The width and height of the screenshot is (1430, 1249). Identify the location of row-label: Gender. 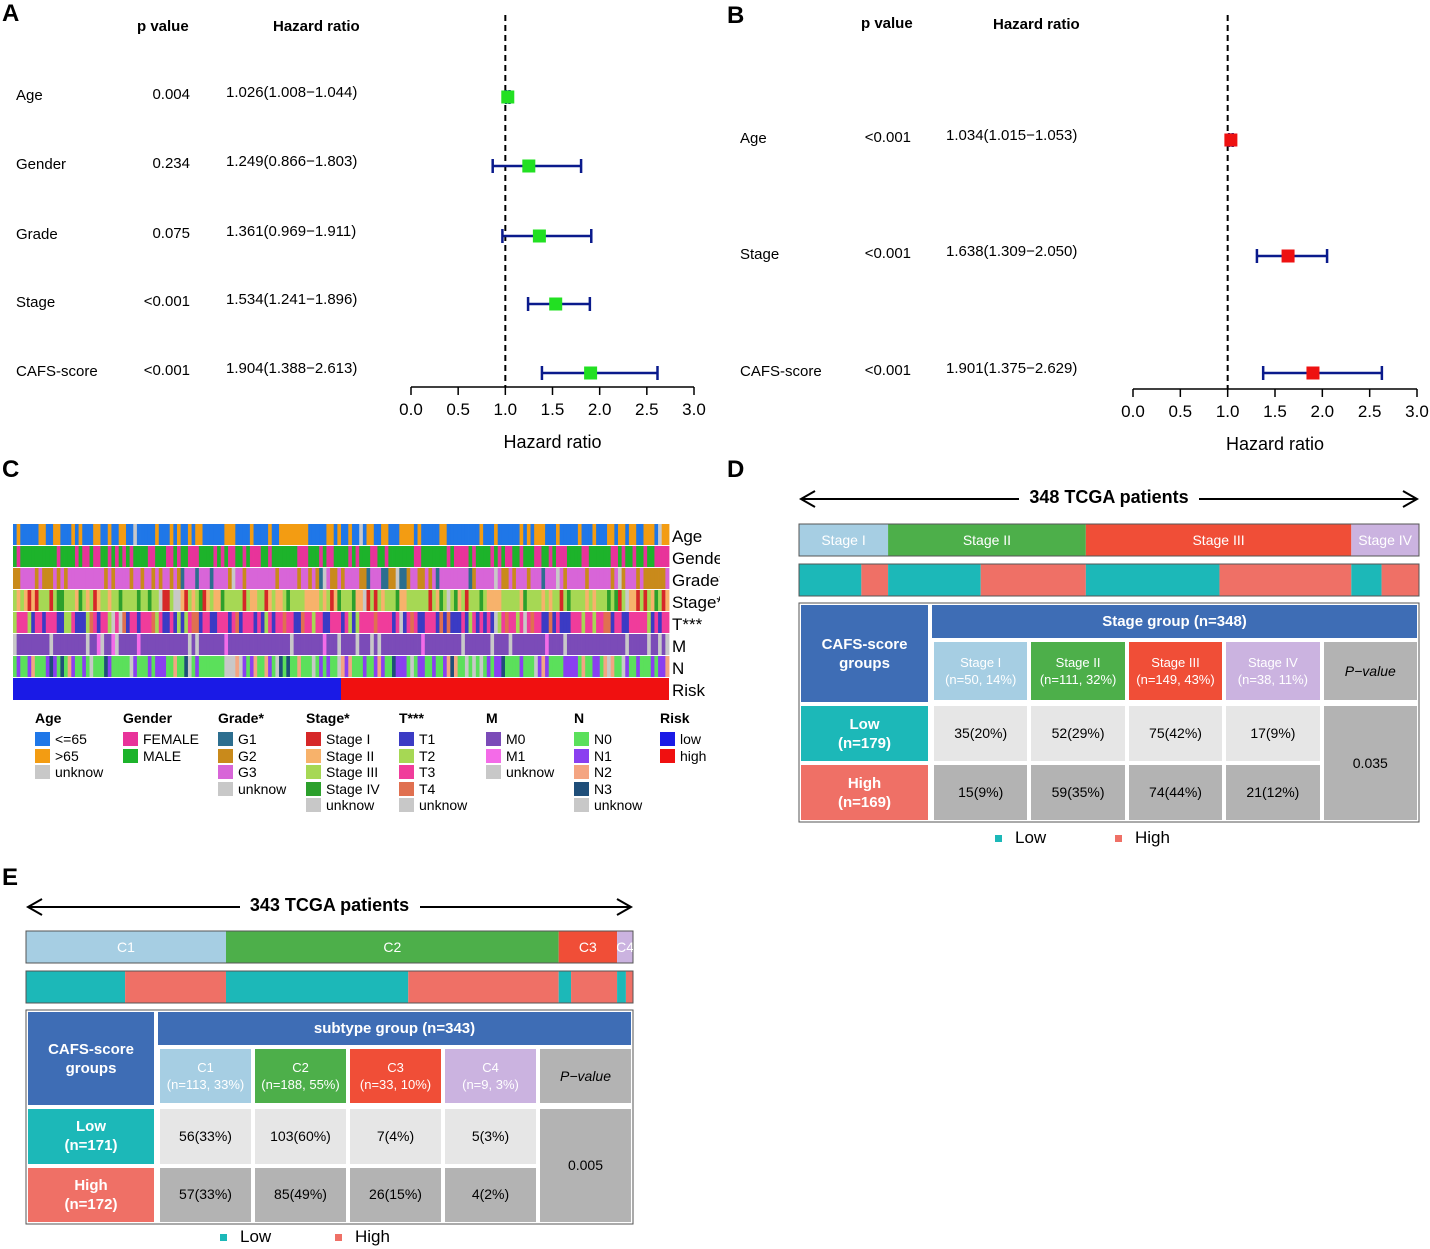
(41, 164).